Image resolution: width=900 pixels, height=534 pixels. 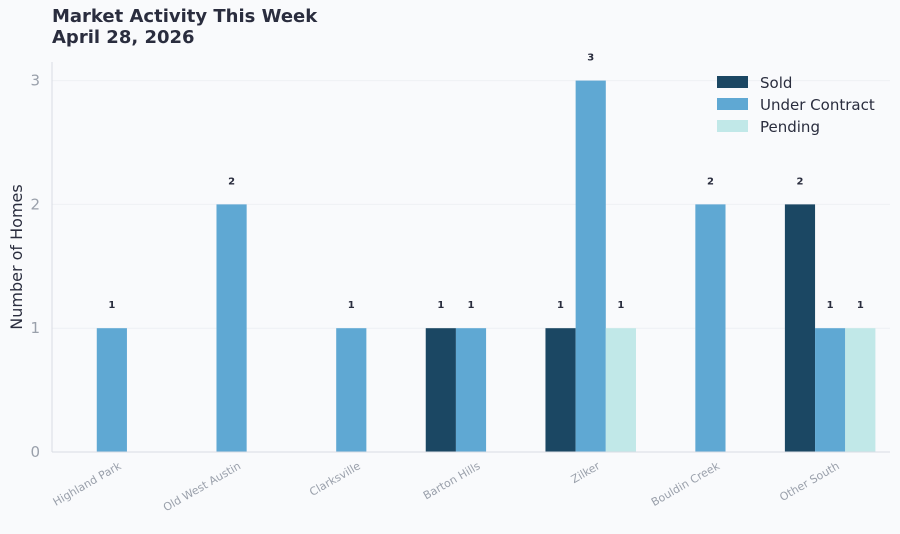 I want to click on data-label-other-south-under-contract: 1, so click(x=830, y=305).